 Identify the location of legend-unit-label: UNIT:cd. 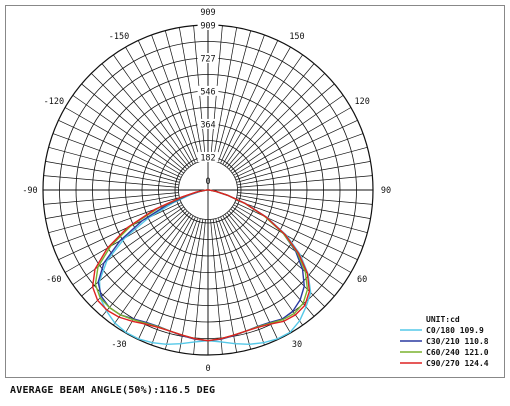
(443, 319).